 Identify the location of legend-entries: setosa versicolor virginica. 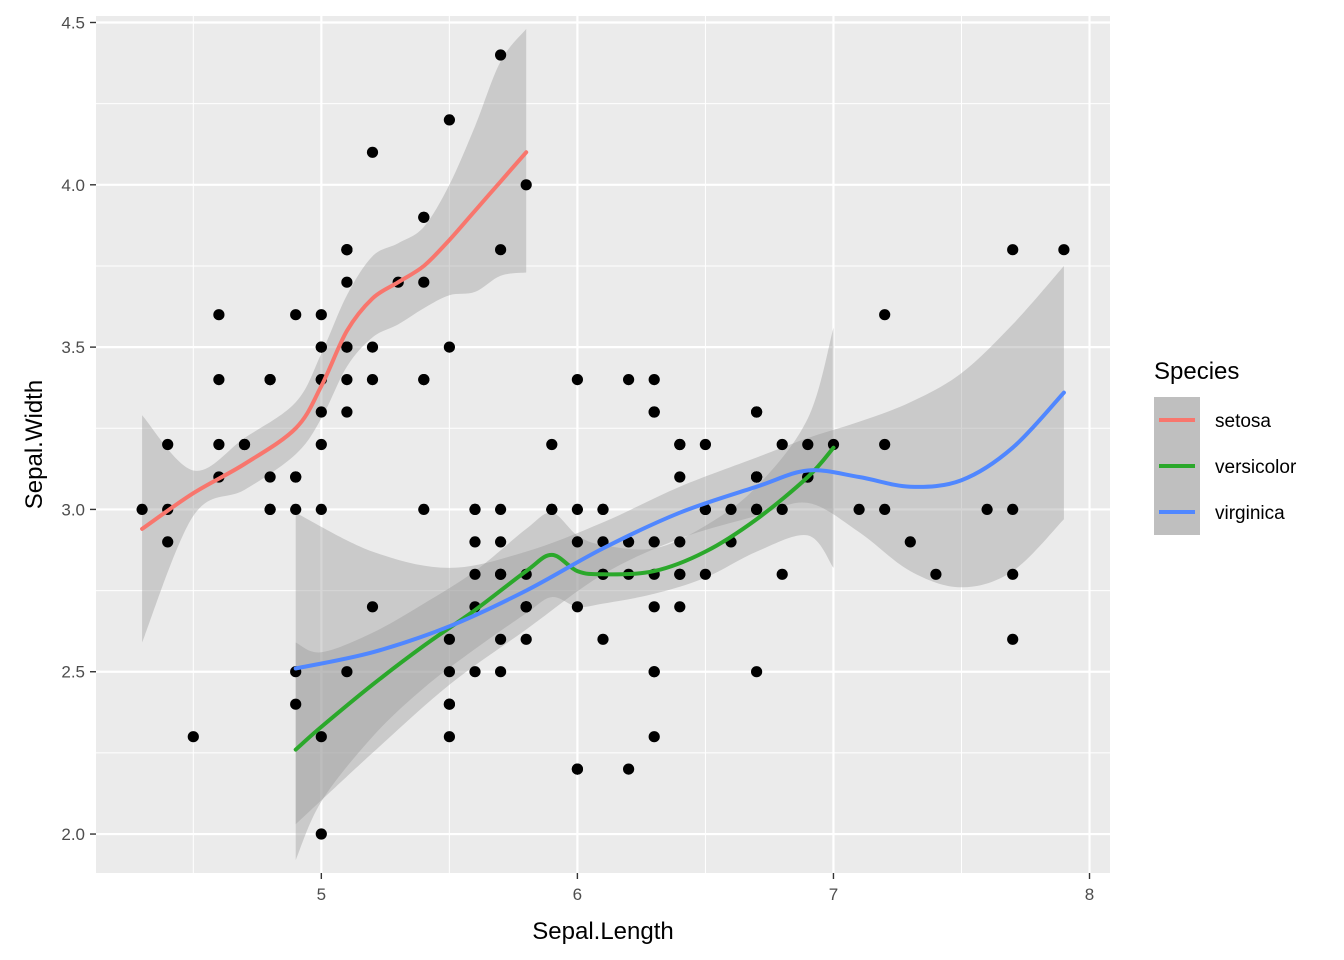
(1225, 466).